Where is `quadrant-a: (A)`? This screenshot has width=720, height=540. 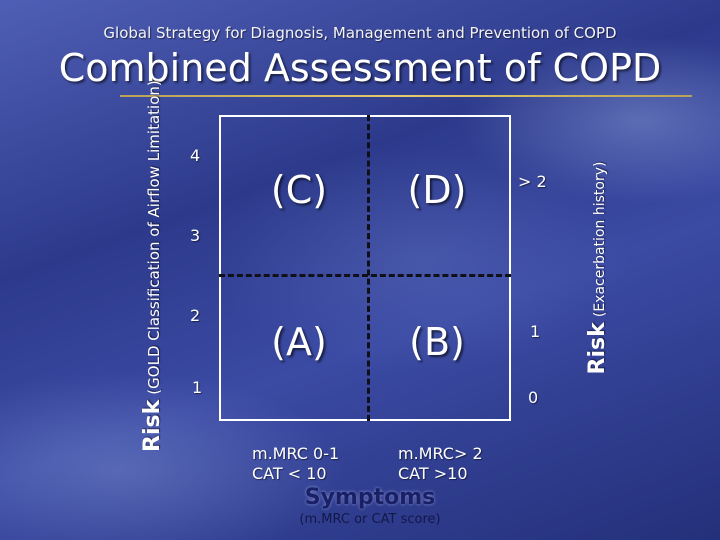 quadrant-a: (A) is located at coordinates (299, 342).